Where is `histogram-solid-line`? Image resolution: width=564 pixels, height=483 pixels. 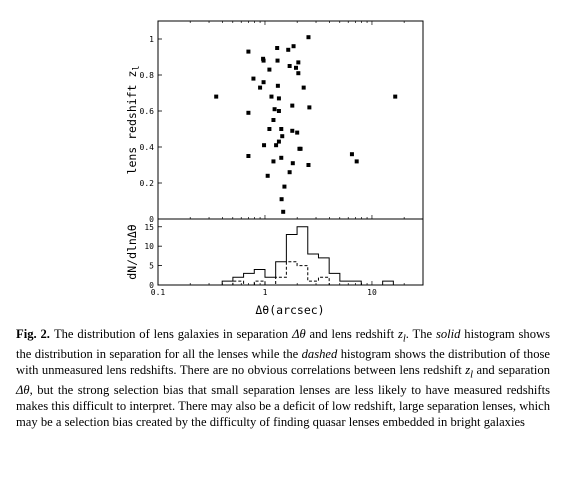
histogram-solid-line is located at coordinates (313, 256).